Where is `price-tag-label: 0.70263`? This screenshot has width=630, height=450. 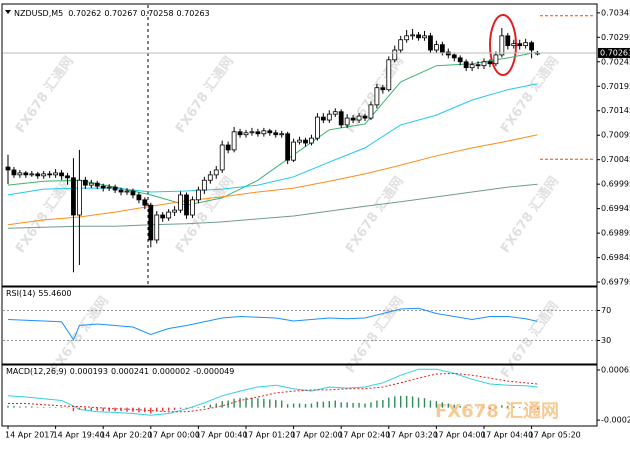 price-tag-label: 0.70263 is located at coordinates (615, 52).